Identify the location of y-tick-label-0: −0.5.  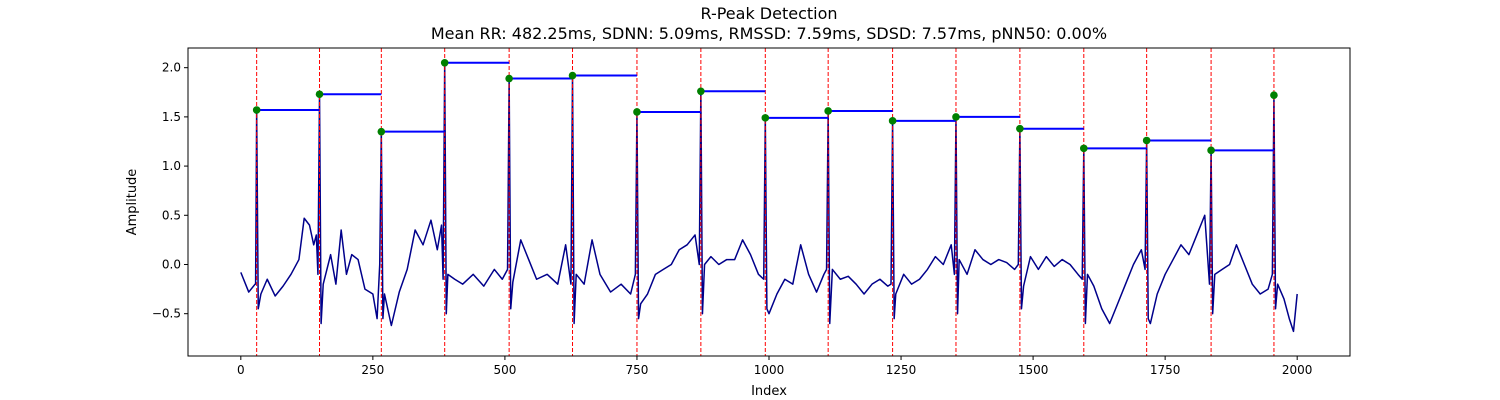
(166, 314).